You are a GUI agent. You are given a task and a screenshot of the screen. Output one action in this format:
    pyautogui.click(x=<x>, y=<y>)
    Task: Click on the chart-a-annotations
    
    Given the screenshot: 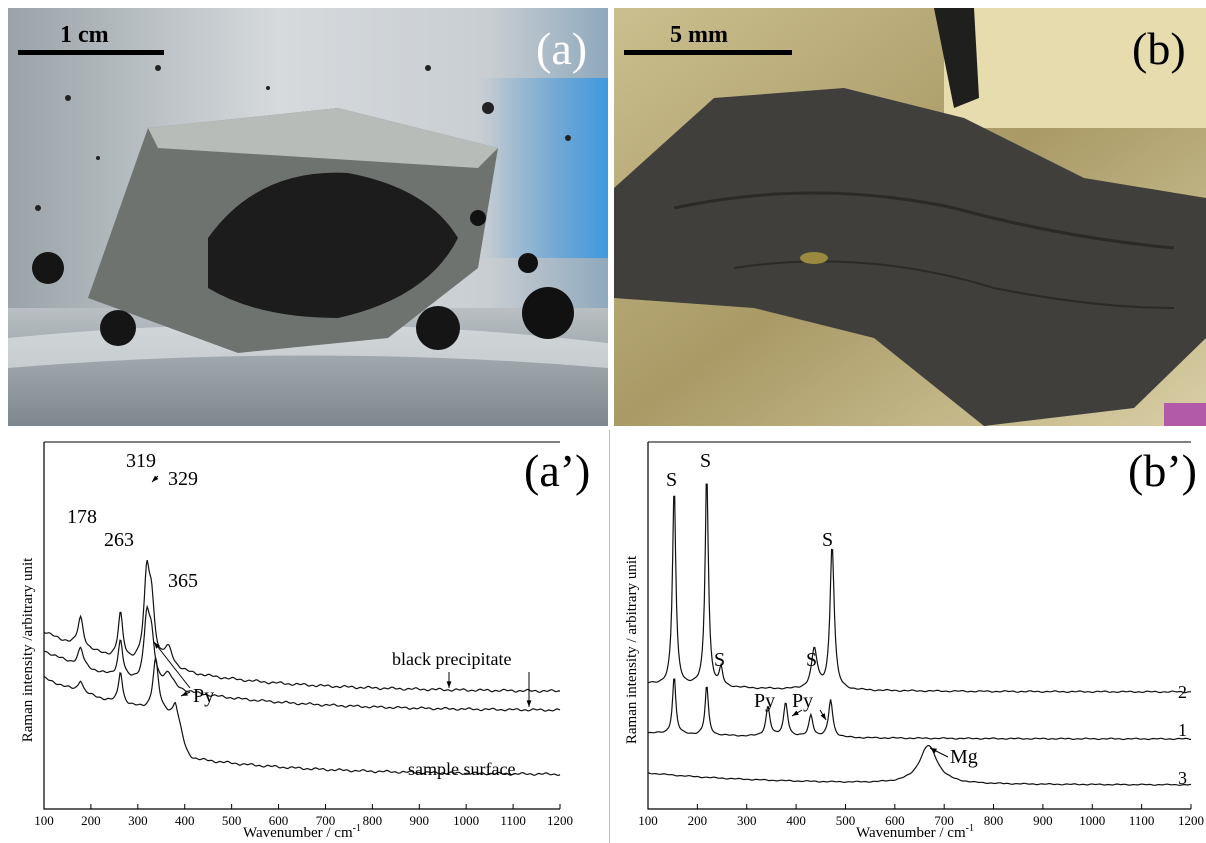 What is the action you would take?
    pyautogui.click(x=341, y=591)
    